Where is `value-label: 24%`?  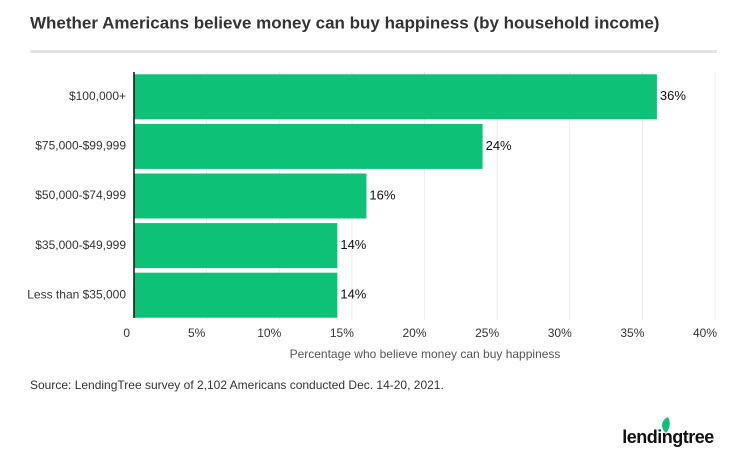 value-label: 24% is located at coordinates (499, 145).